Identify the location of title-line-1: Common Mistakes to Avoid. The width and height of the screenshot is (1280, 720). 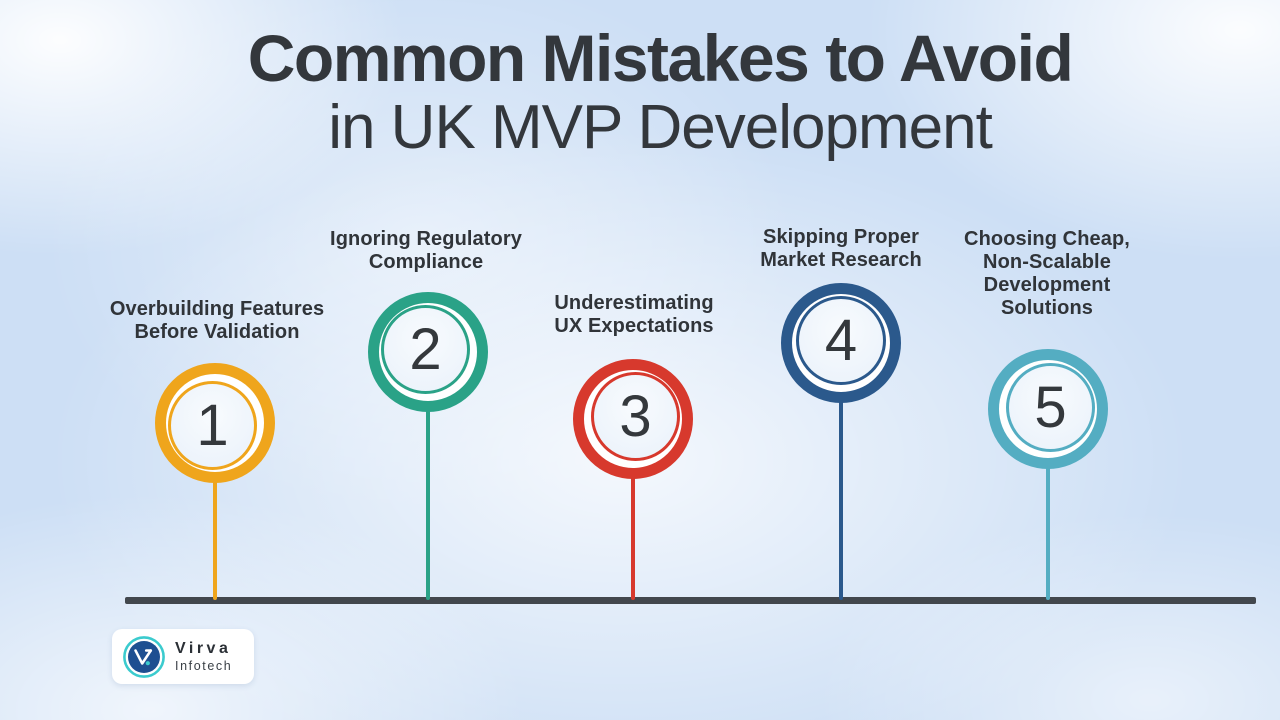
(660, 58).